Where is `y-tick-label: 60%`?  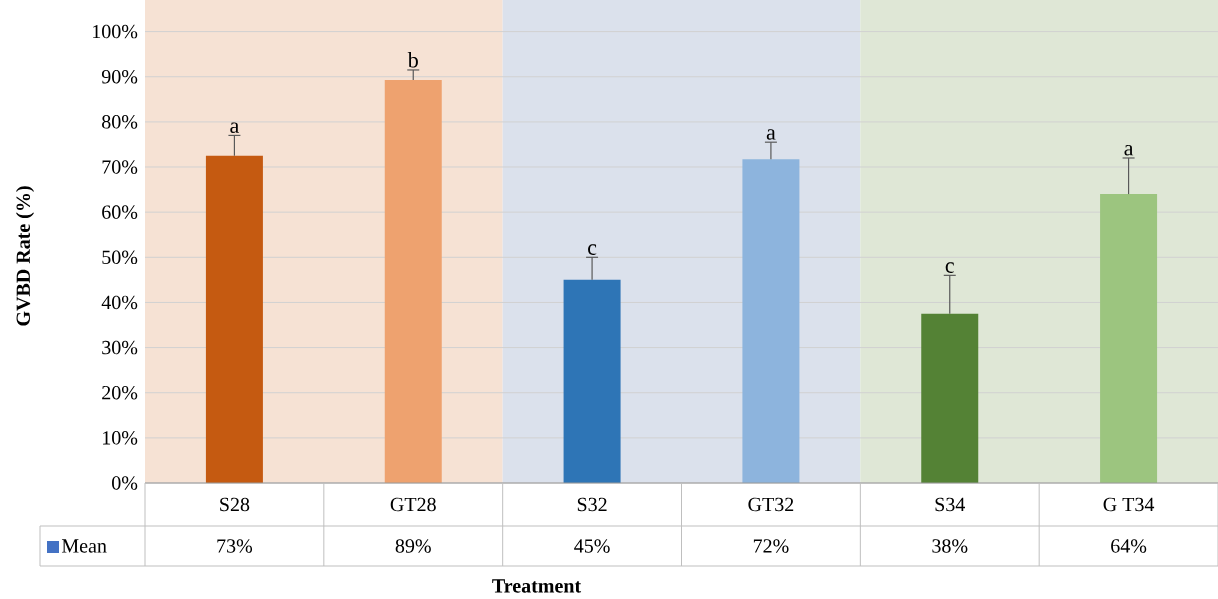
y-tick-label: 60% is located at coordinates (120, 212).